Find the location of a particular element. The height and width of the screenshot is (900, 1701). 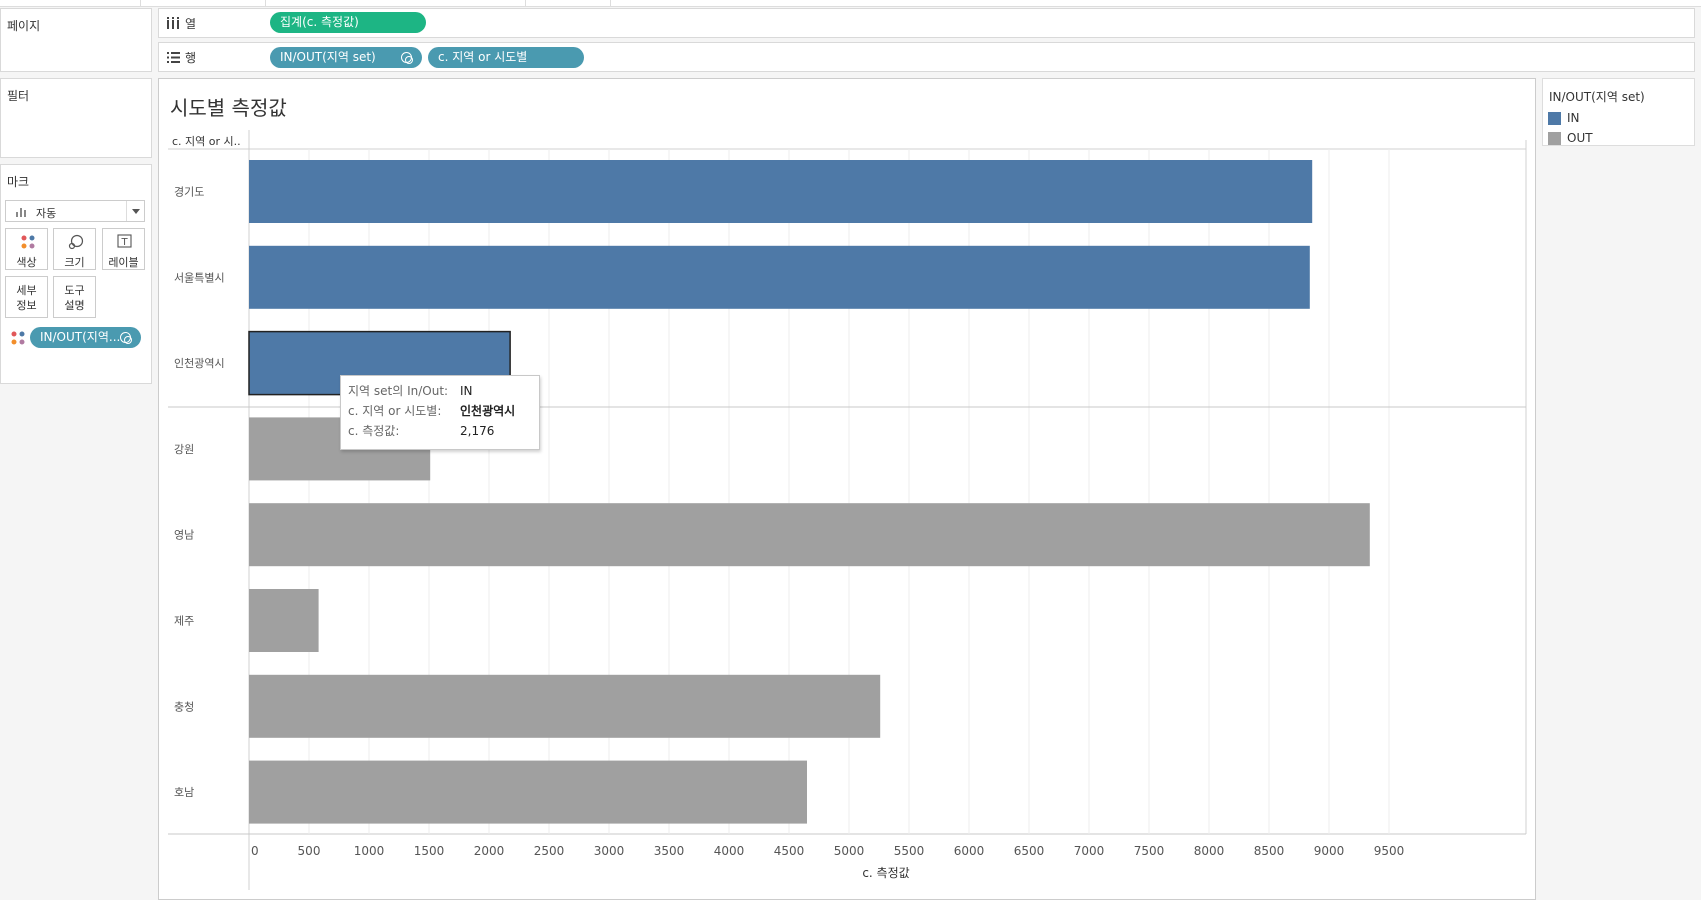

category-label: 제주 is located at coordinates (184, 621).